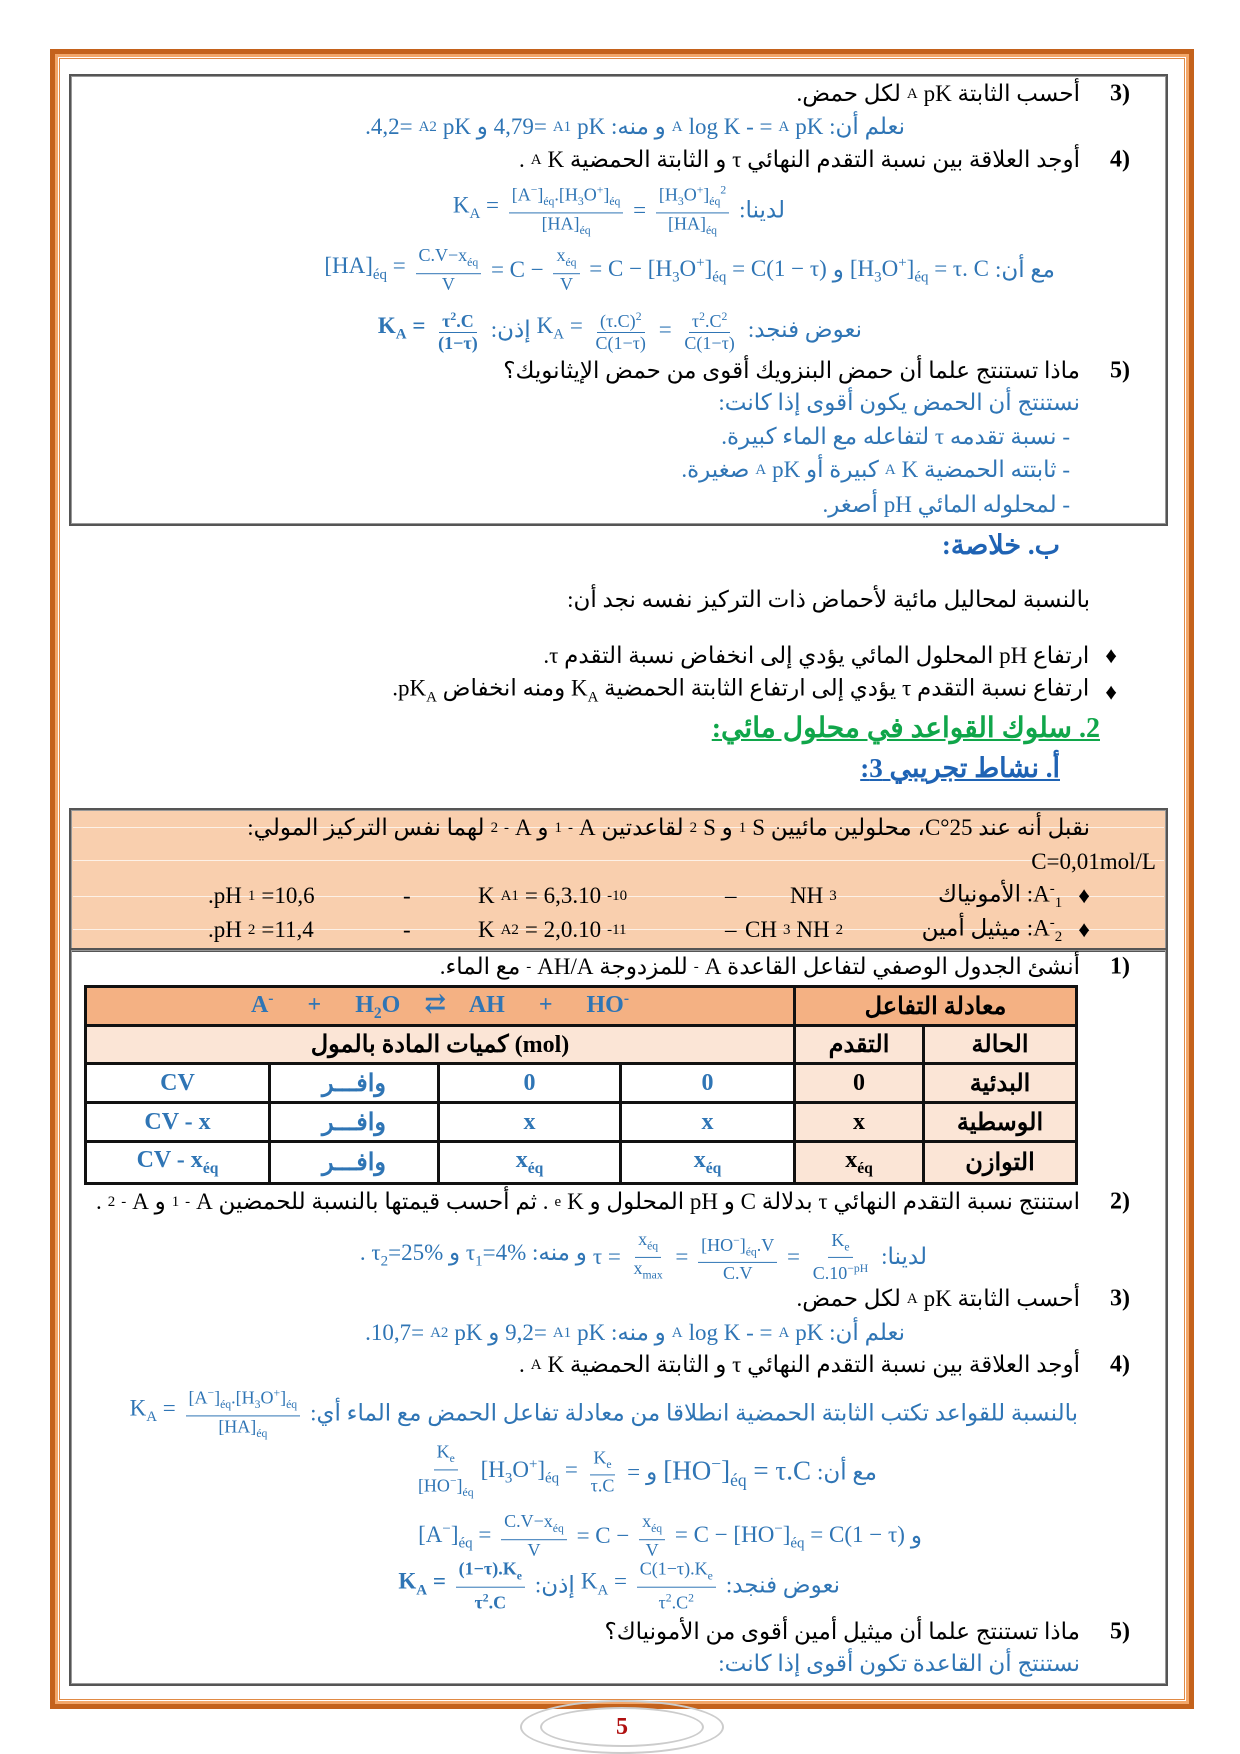  What do you see at coordinates (177, 1162) in the screenshot?
I see `table-cell: CV - xéq` at bounding box center [177, 1162].